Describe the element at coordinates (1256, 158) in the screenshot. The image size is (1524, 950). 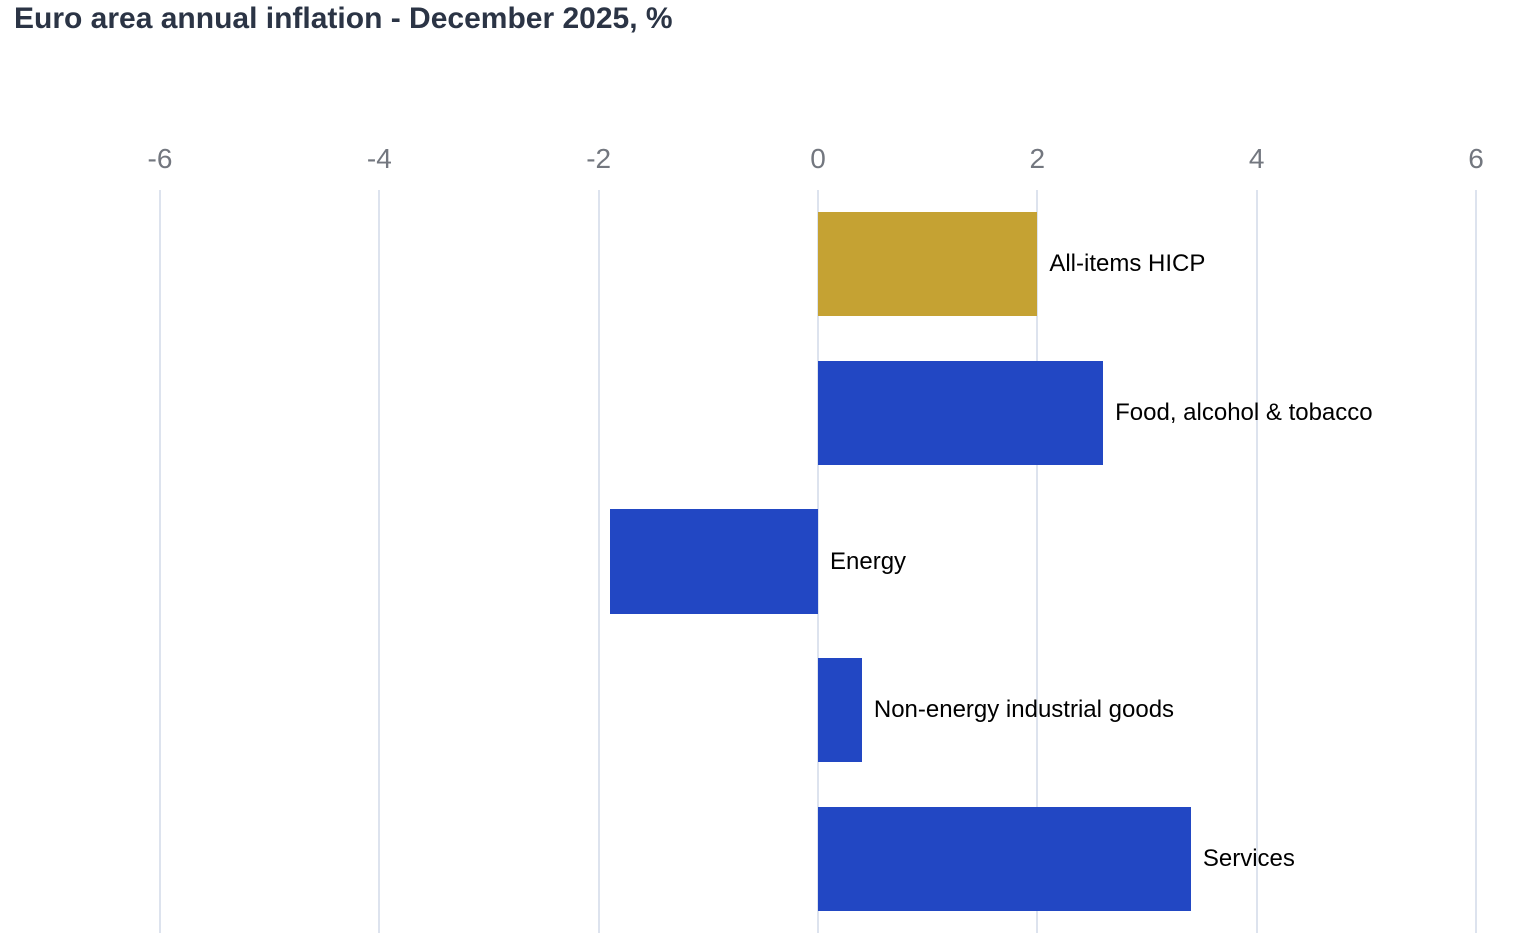
I see `x-tick-label-4: 4` at that location.